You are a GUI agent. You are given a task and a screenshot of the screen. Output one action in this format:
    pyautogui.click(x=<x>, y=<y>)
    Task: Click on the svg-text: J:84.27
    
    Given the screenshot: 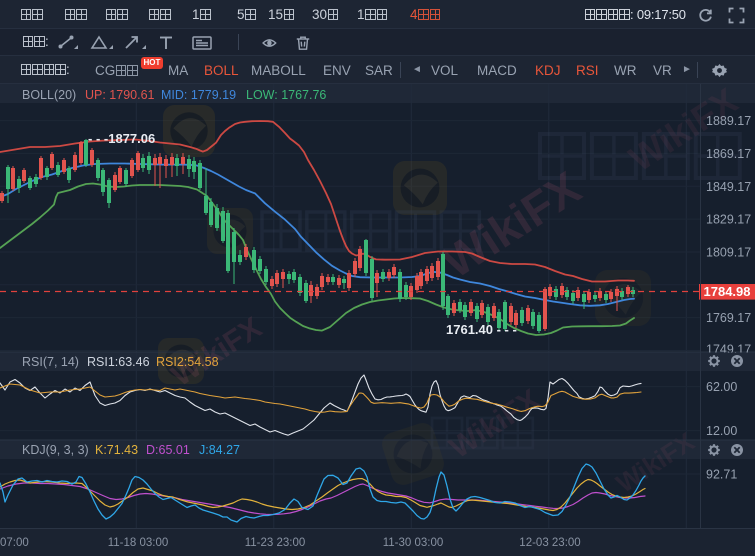 What is the action you would take?
    pyautogui.click(x=219, y=450)
    